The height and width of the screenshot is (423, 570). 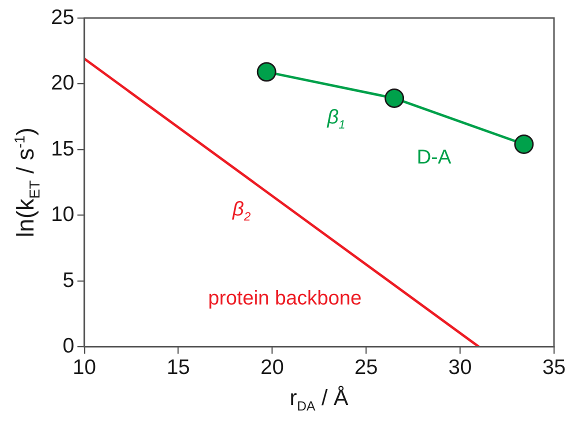 I want to click on annotation: β$_{2}$, so click(x=241, y=211).